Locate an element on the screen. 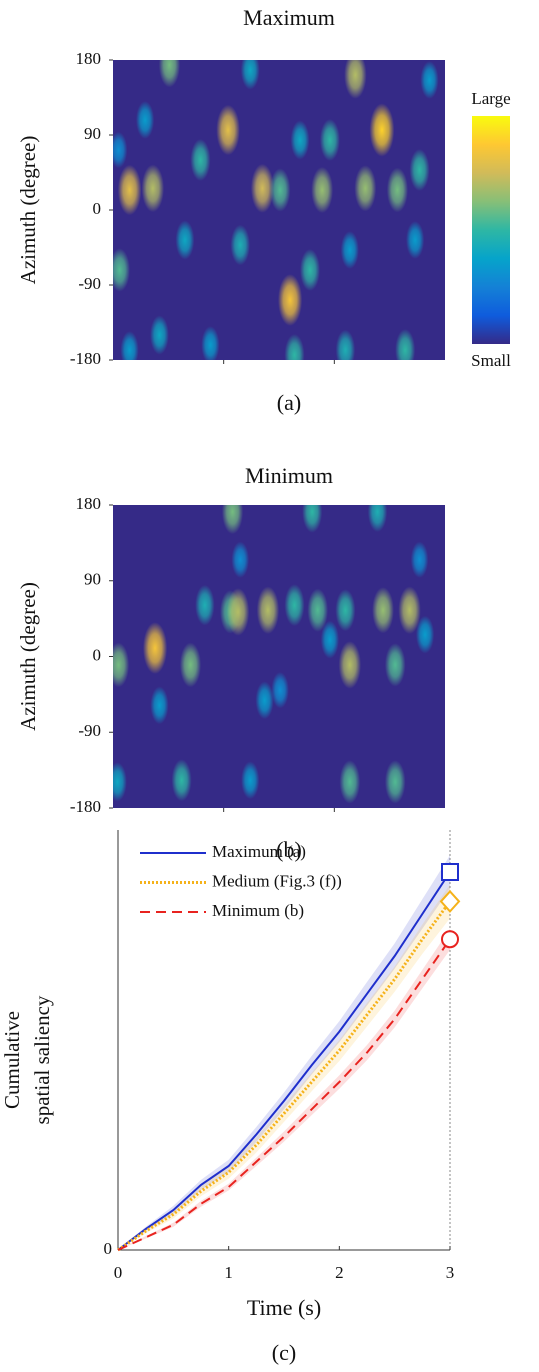 This screenshot has width=539, height=1372. y-axis-label: Cumulative is located at coordinates (12, 1060).